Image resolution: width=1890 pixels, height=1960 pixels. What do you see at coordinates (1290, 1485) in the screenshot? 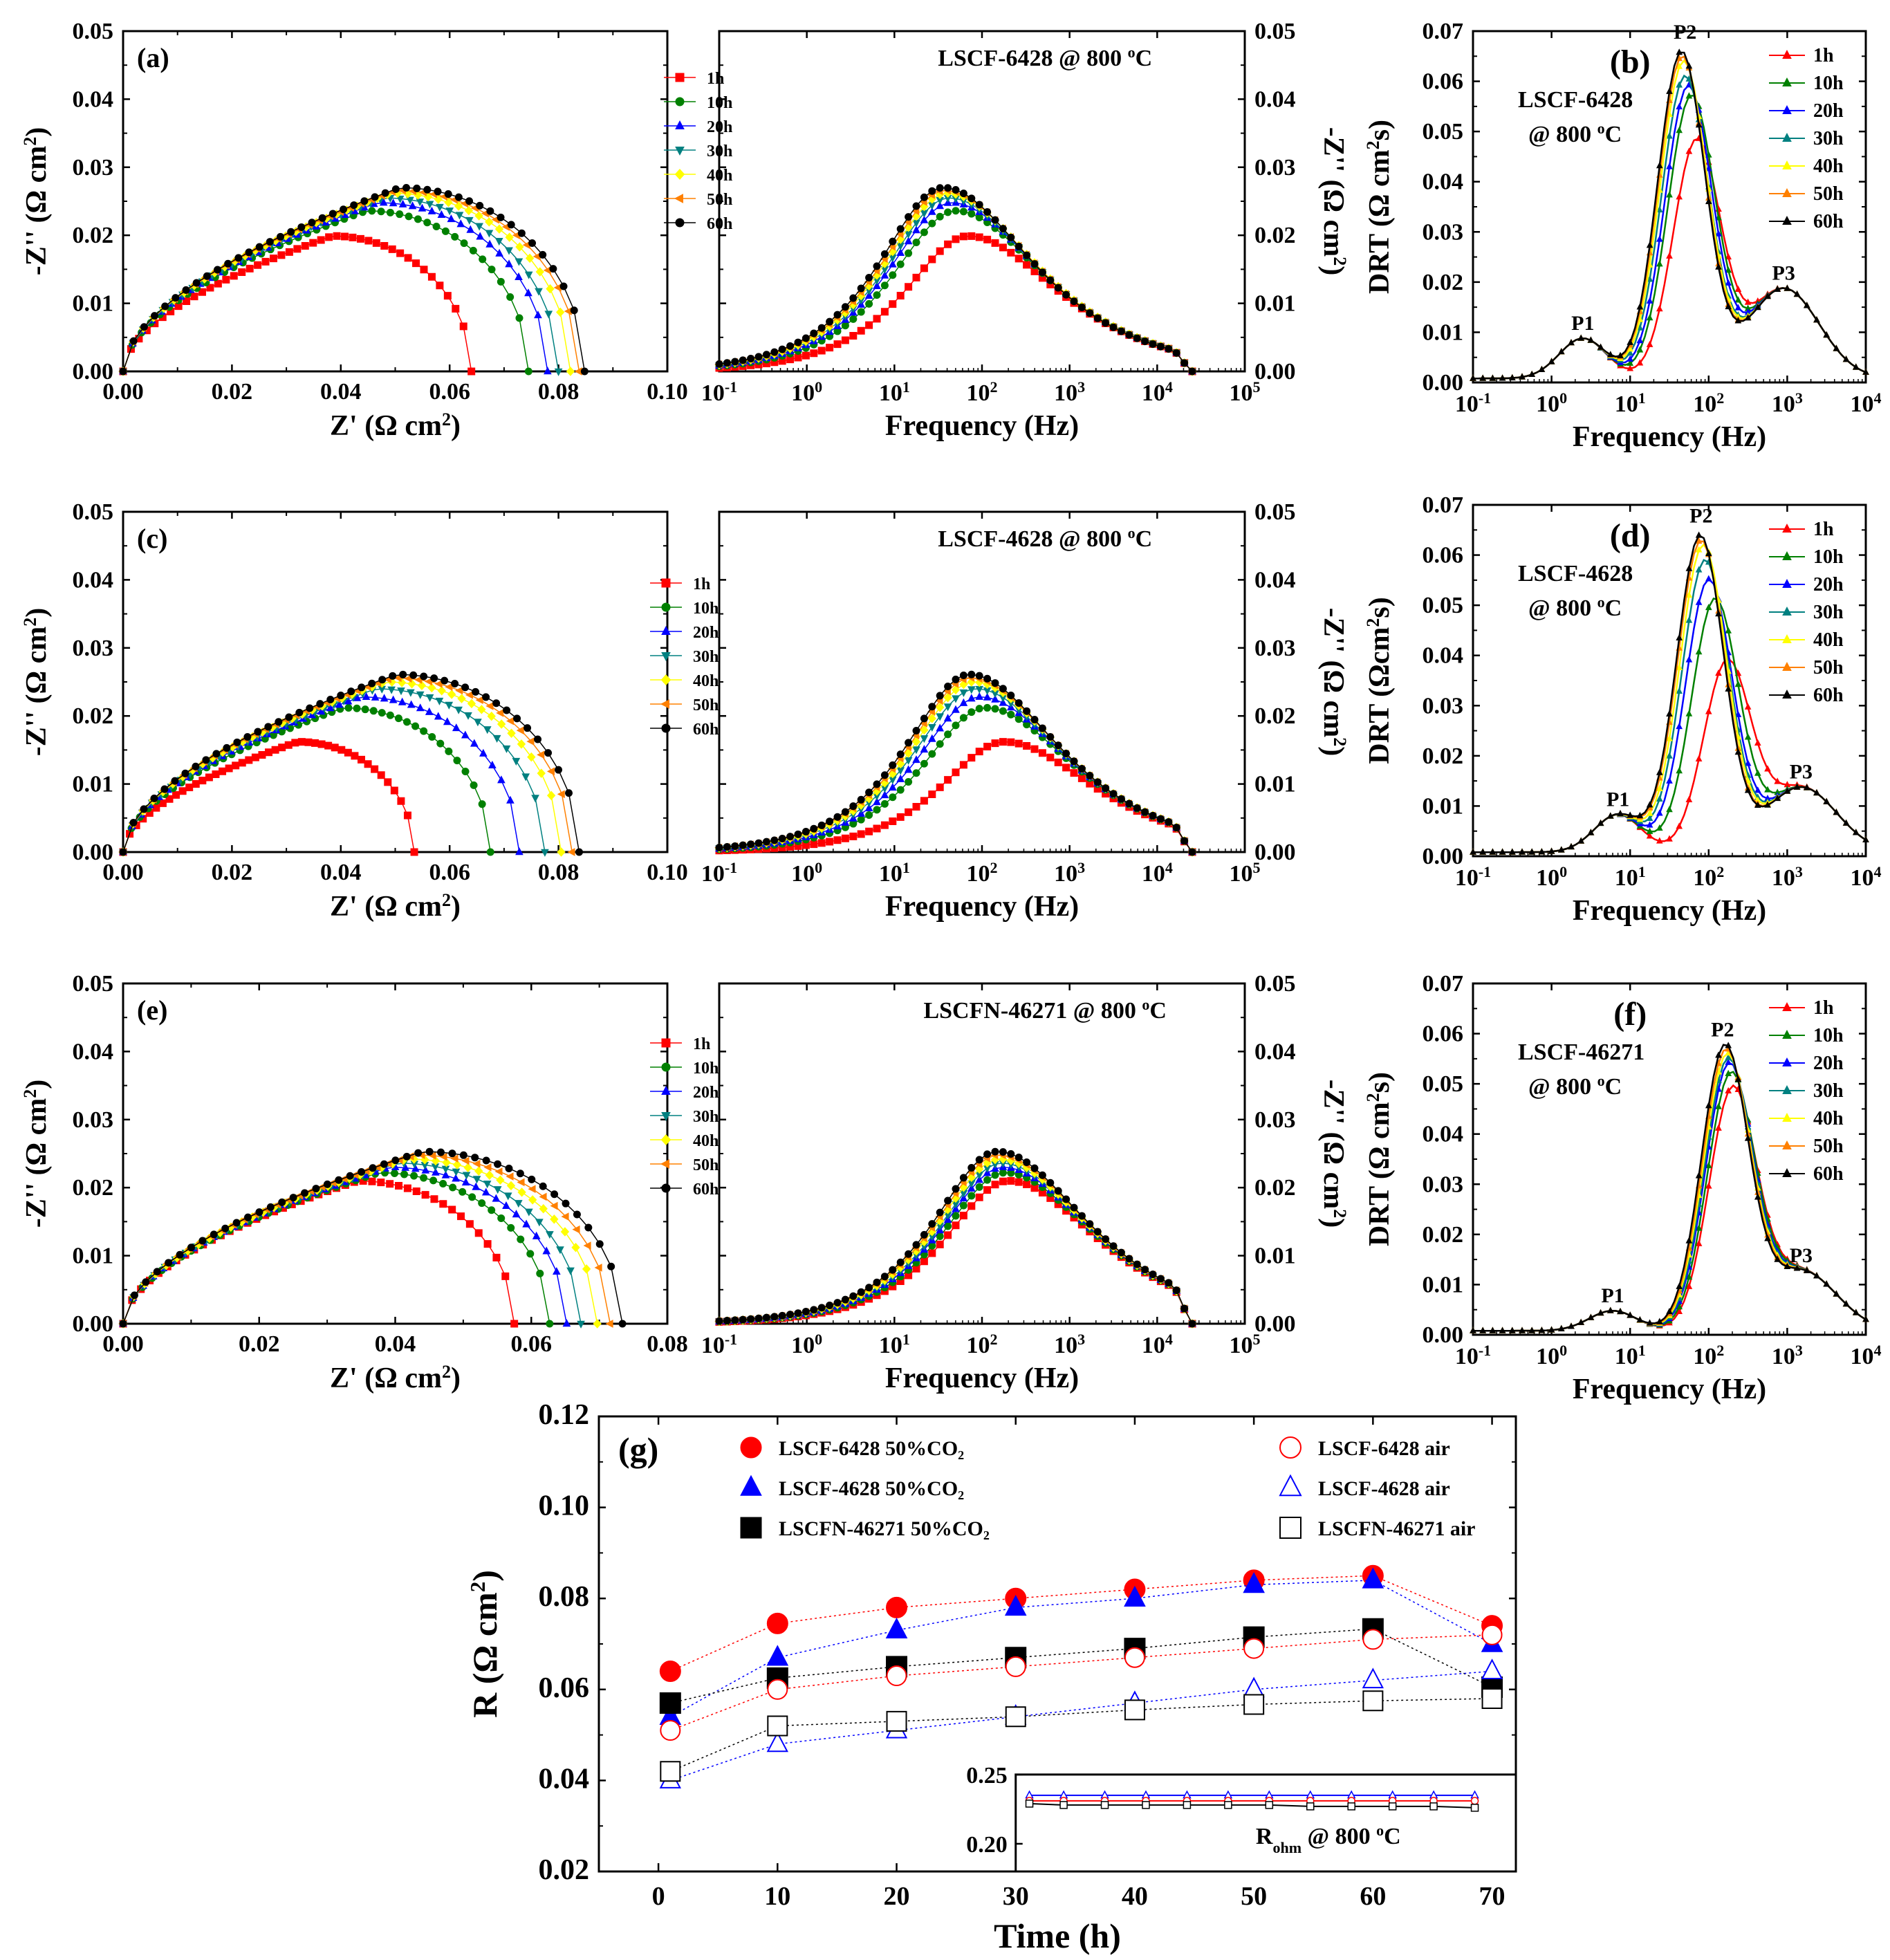
I see `legend-marker` at bounding box center [1290, 1485].